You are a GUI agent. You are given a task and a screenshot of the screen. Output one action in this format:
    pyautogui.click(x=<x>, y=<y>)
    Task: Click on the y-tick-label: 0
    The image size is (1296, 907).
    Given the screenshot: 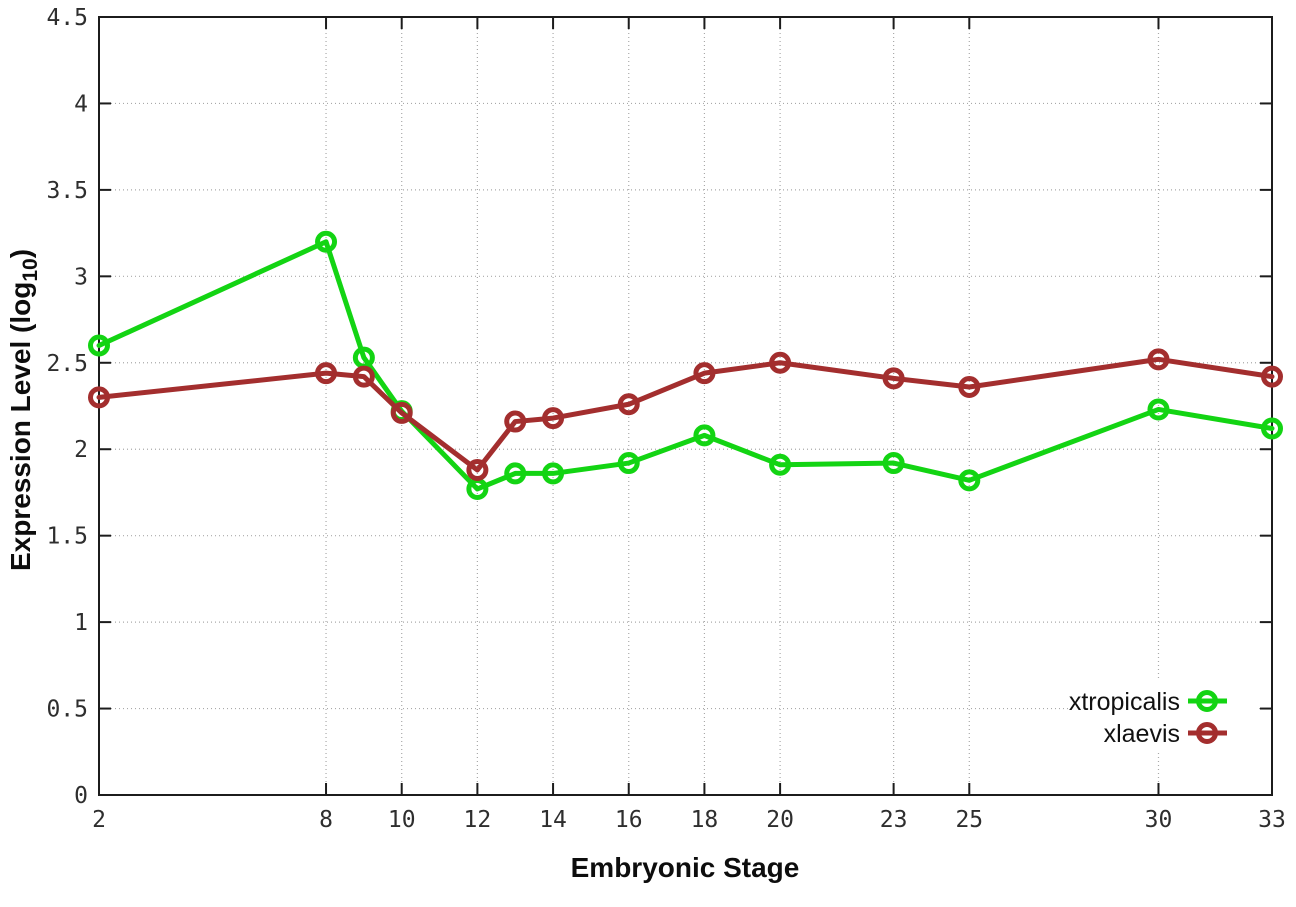 What is the action you would take?
    pyautogui.click(x=81, y=796)
    